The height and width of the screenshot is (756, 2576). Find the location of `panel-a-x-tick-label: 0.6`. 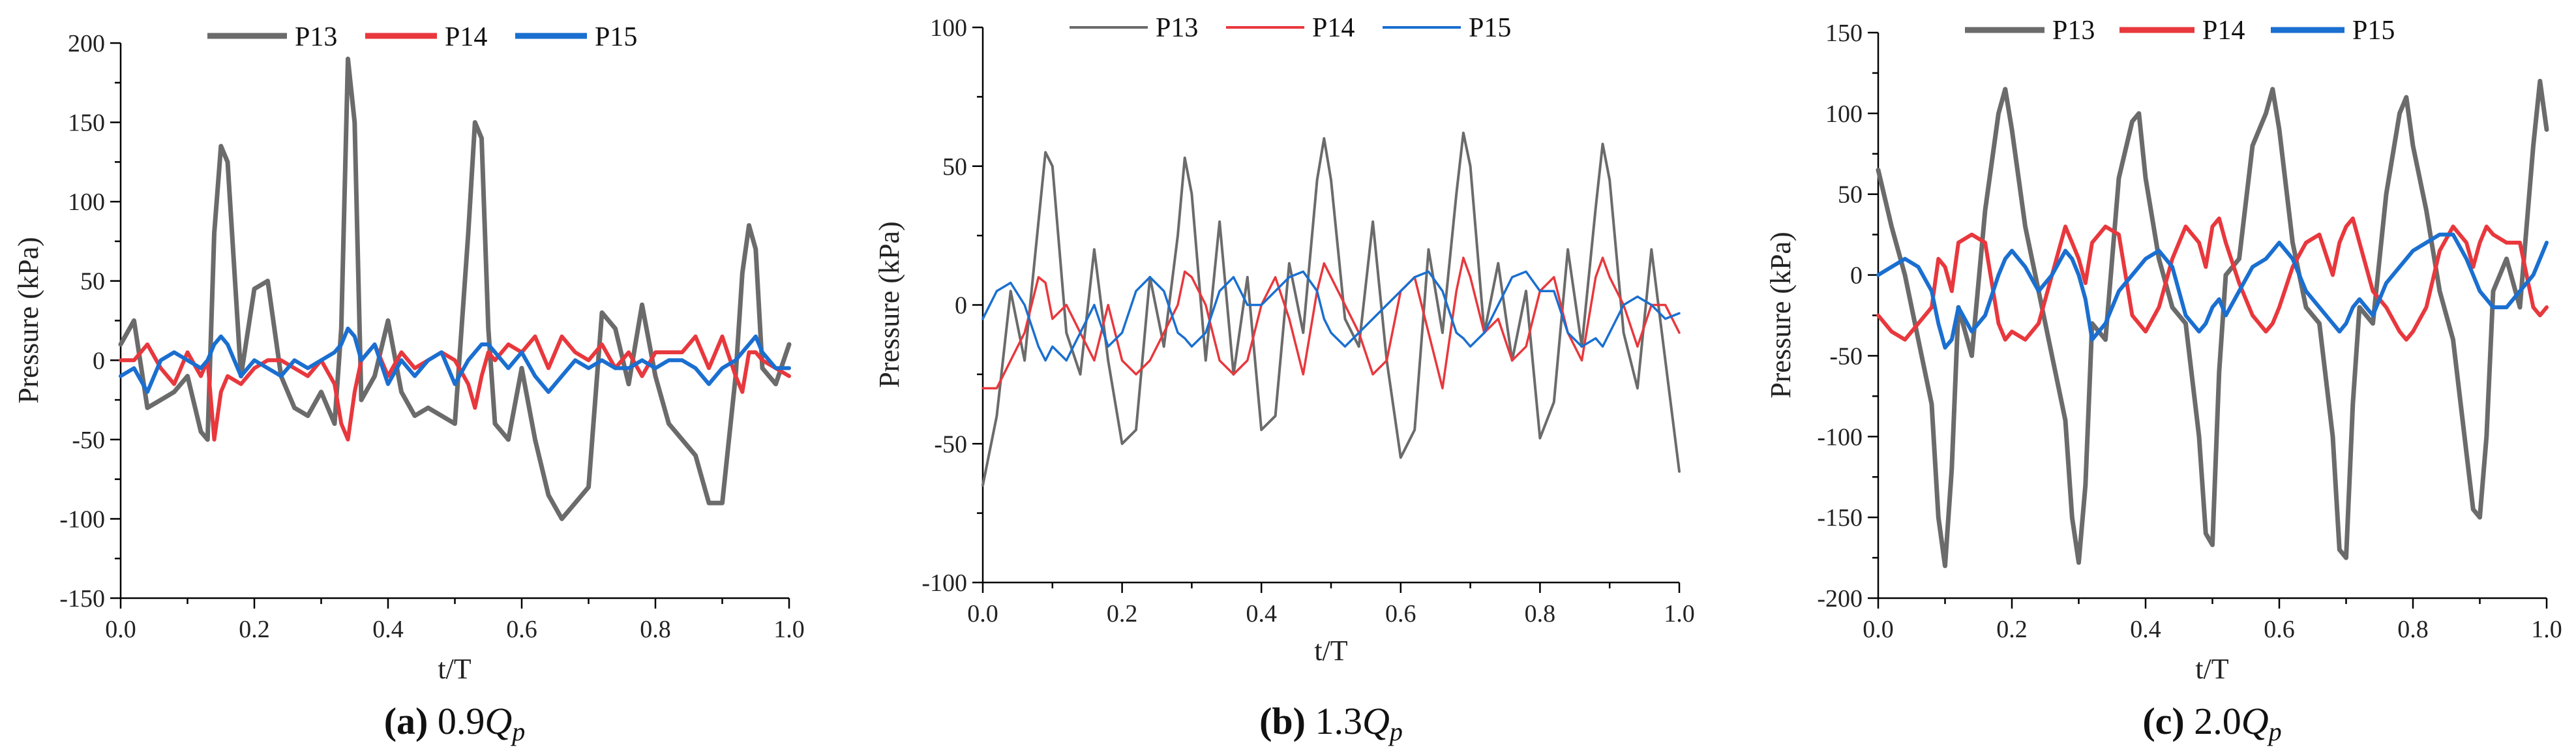

panel-a-x-tick-label: 0.6 is located at coordinates (521, 629).